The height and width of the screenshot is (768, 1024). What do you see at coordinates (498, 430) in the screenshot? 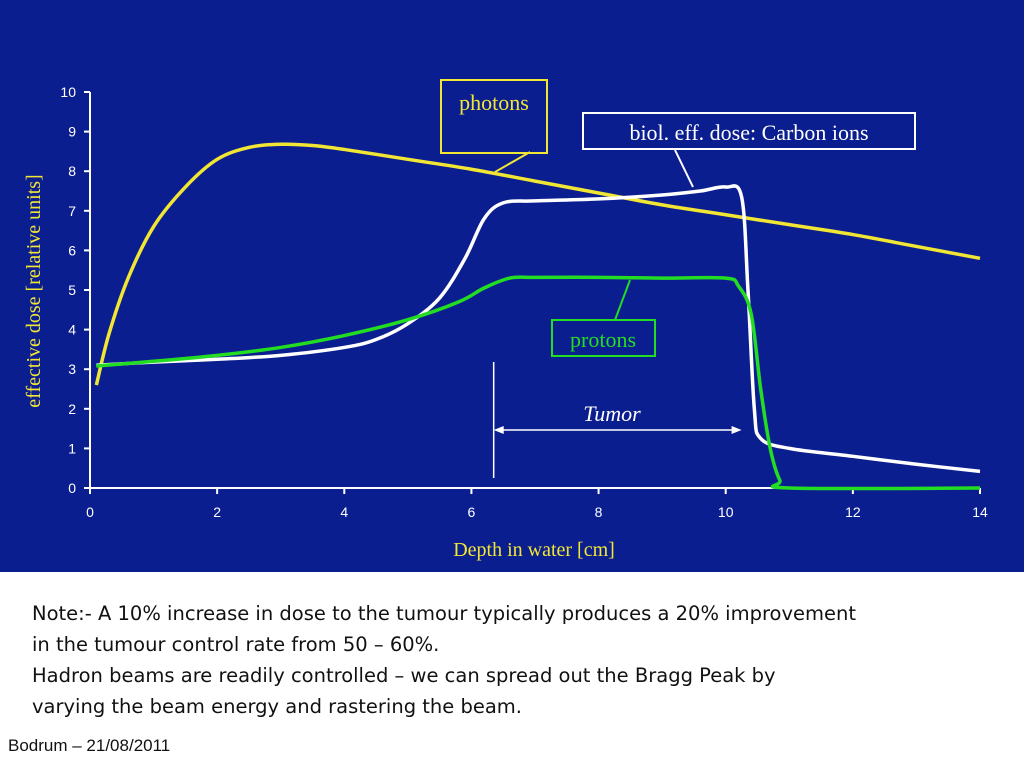
I see `tumor-arrow-left-head` at bounding box center [498, 430].